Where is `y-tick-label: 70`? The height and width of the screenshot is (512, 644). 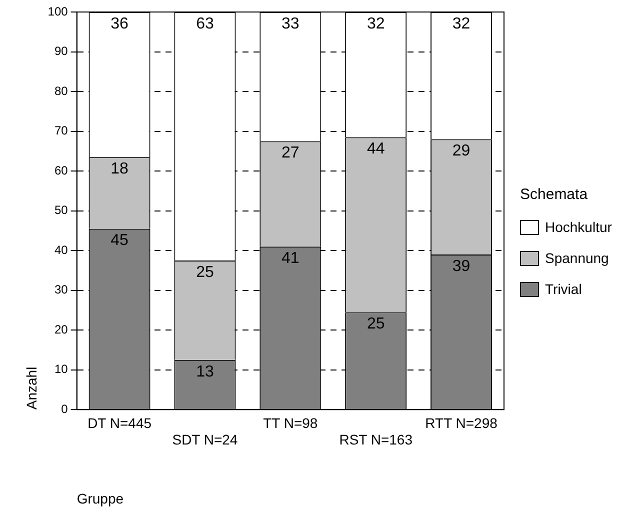
y-tick-label: 70 is located at coordinates (61, 131).